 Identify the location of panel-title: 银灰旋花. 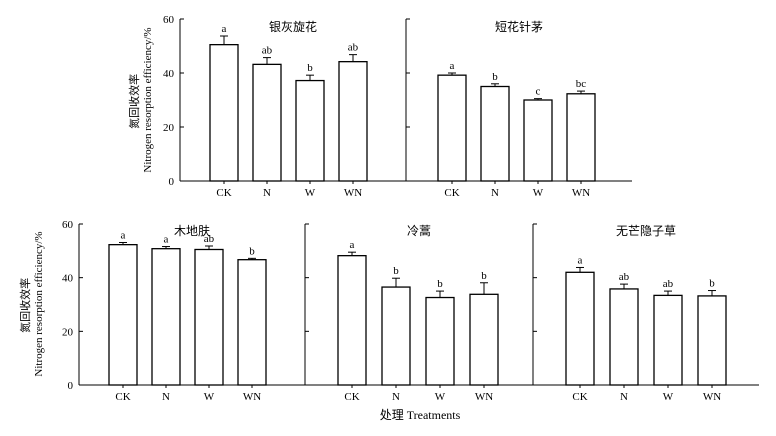
(293, 26).